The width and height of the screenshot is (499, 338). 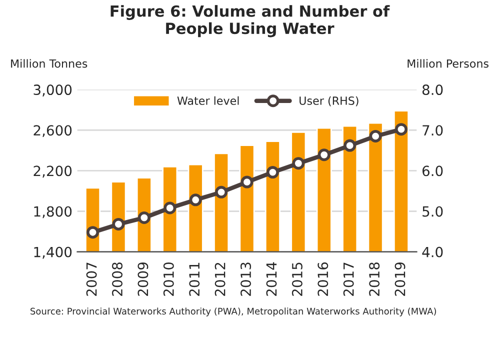 I want to click on x-tick-label: 2012, so click(x=220, y=279).